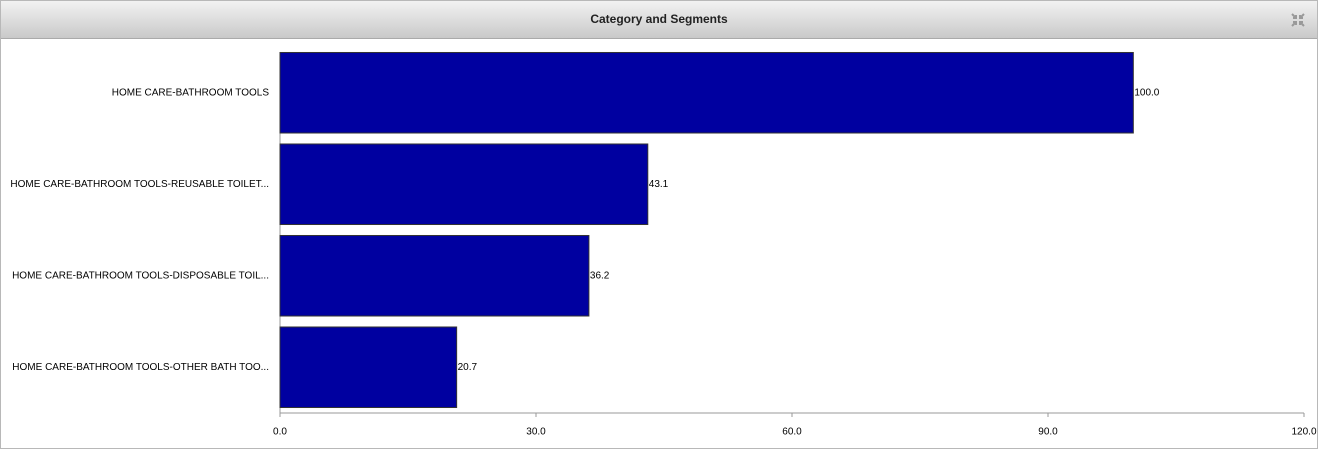 Image resolution: width=1318 pixels, height=449 pixels. What do you see at coordinates (1303, 432) in the screenshot?
I see `x-tick-label: 120.0` at bounding box center [1303, 432].